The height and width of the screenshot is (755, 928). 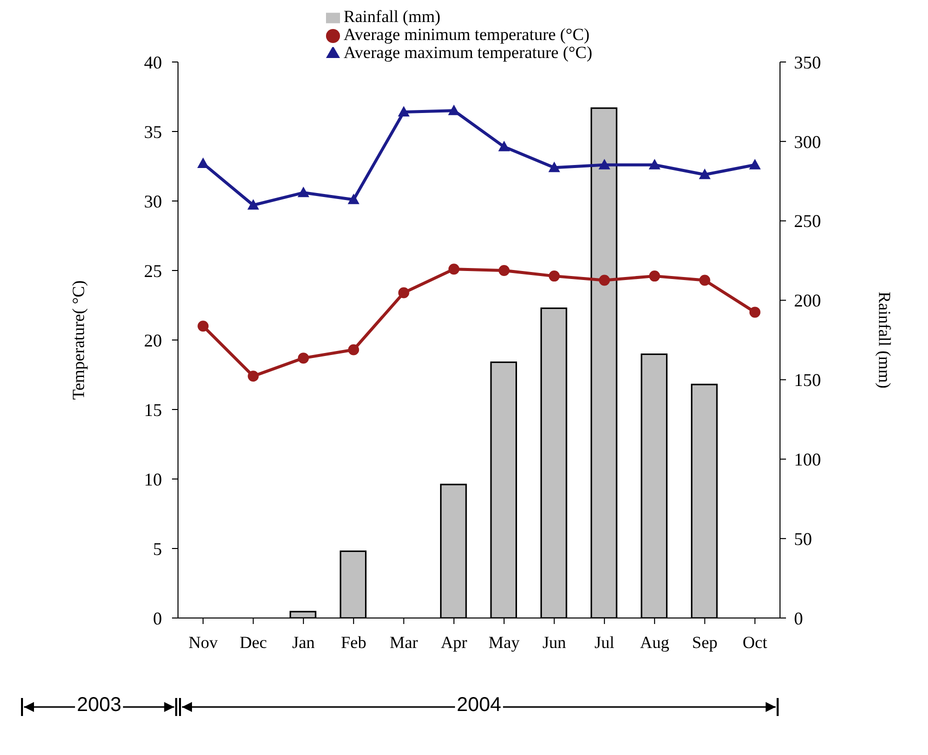 I want to click on y-axis-title: Temperature( °C), so click(x=78, y=340).